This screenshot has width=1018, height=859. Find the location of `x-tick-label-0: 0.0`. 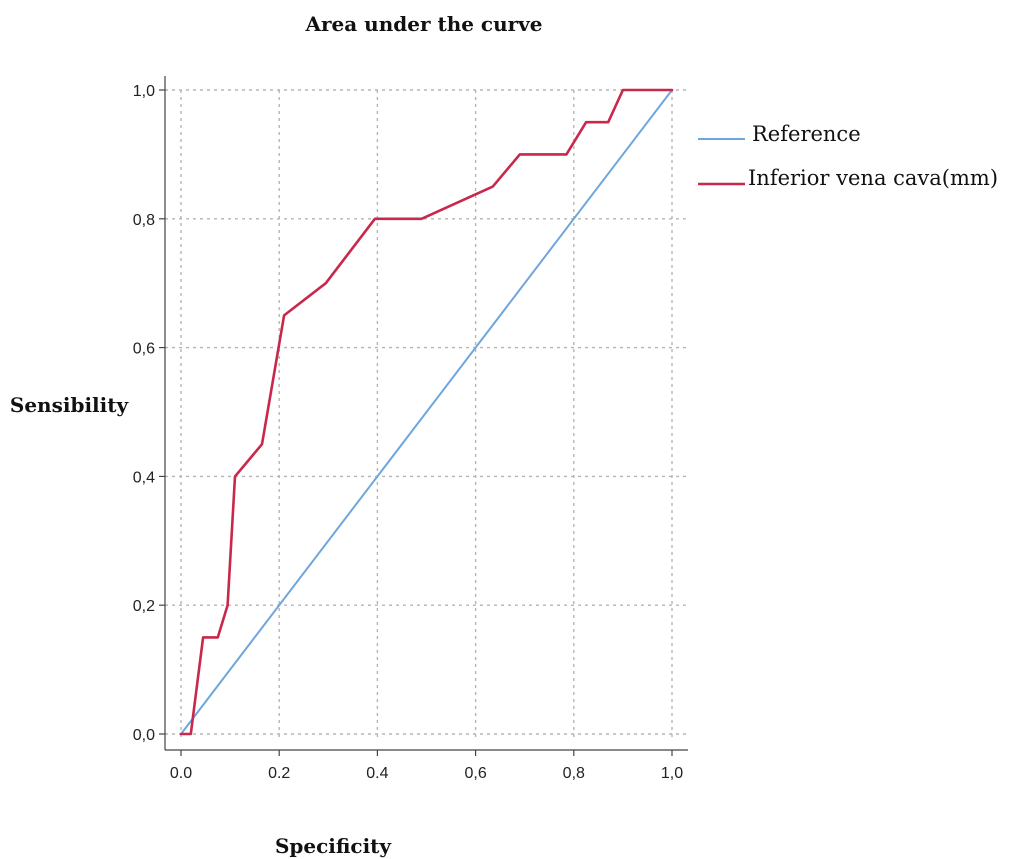

x-tick-label-0: 0.0 is located at coordinates (181, 773).